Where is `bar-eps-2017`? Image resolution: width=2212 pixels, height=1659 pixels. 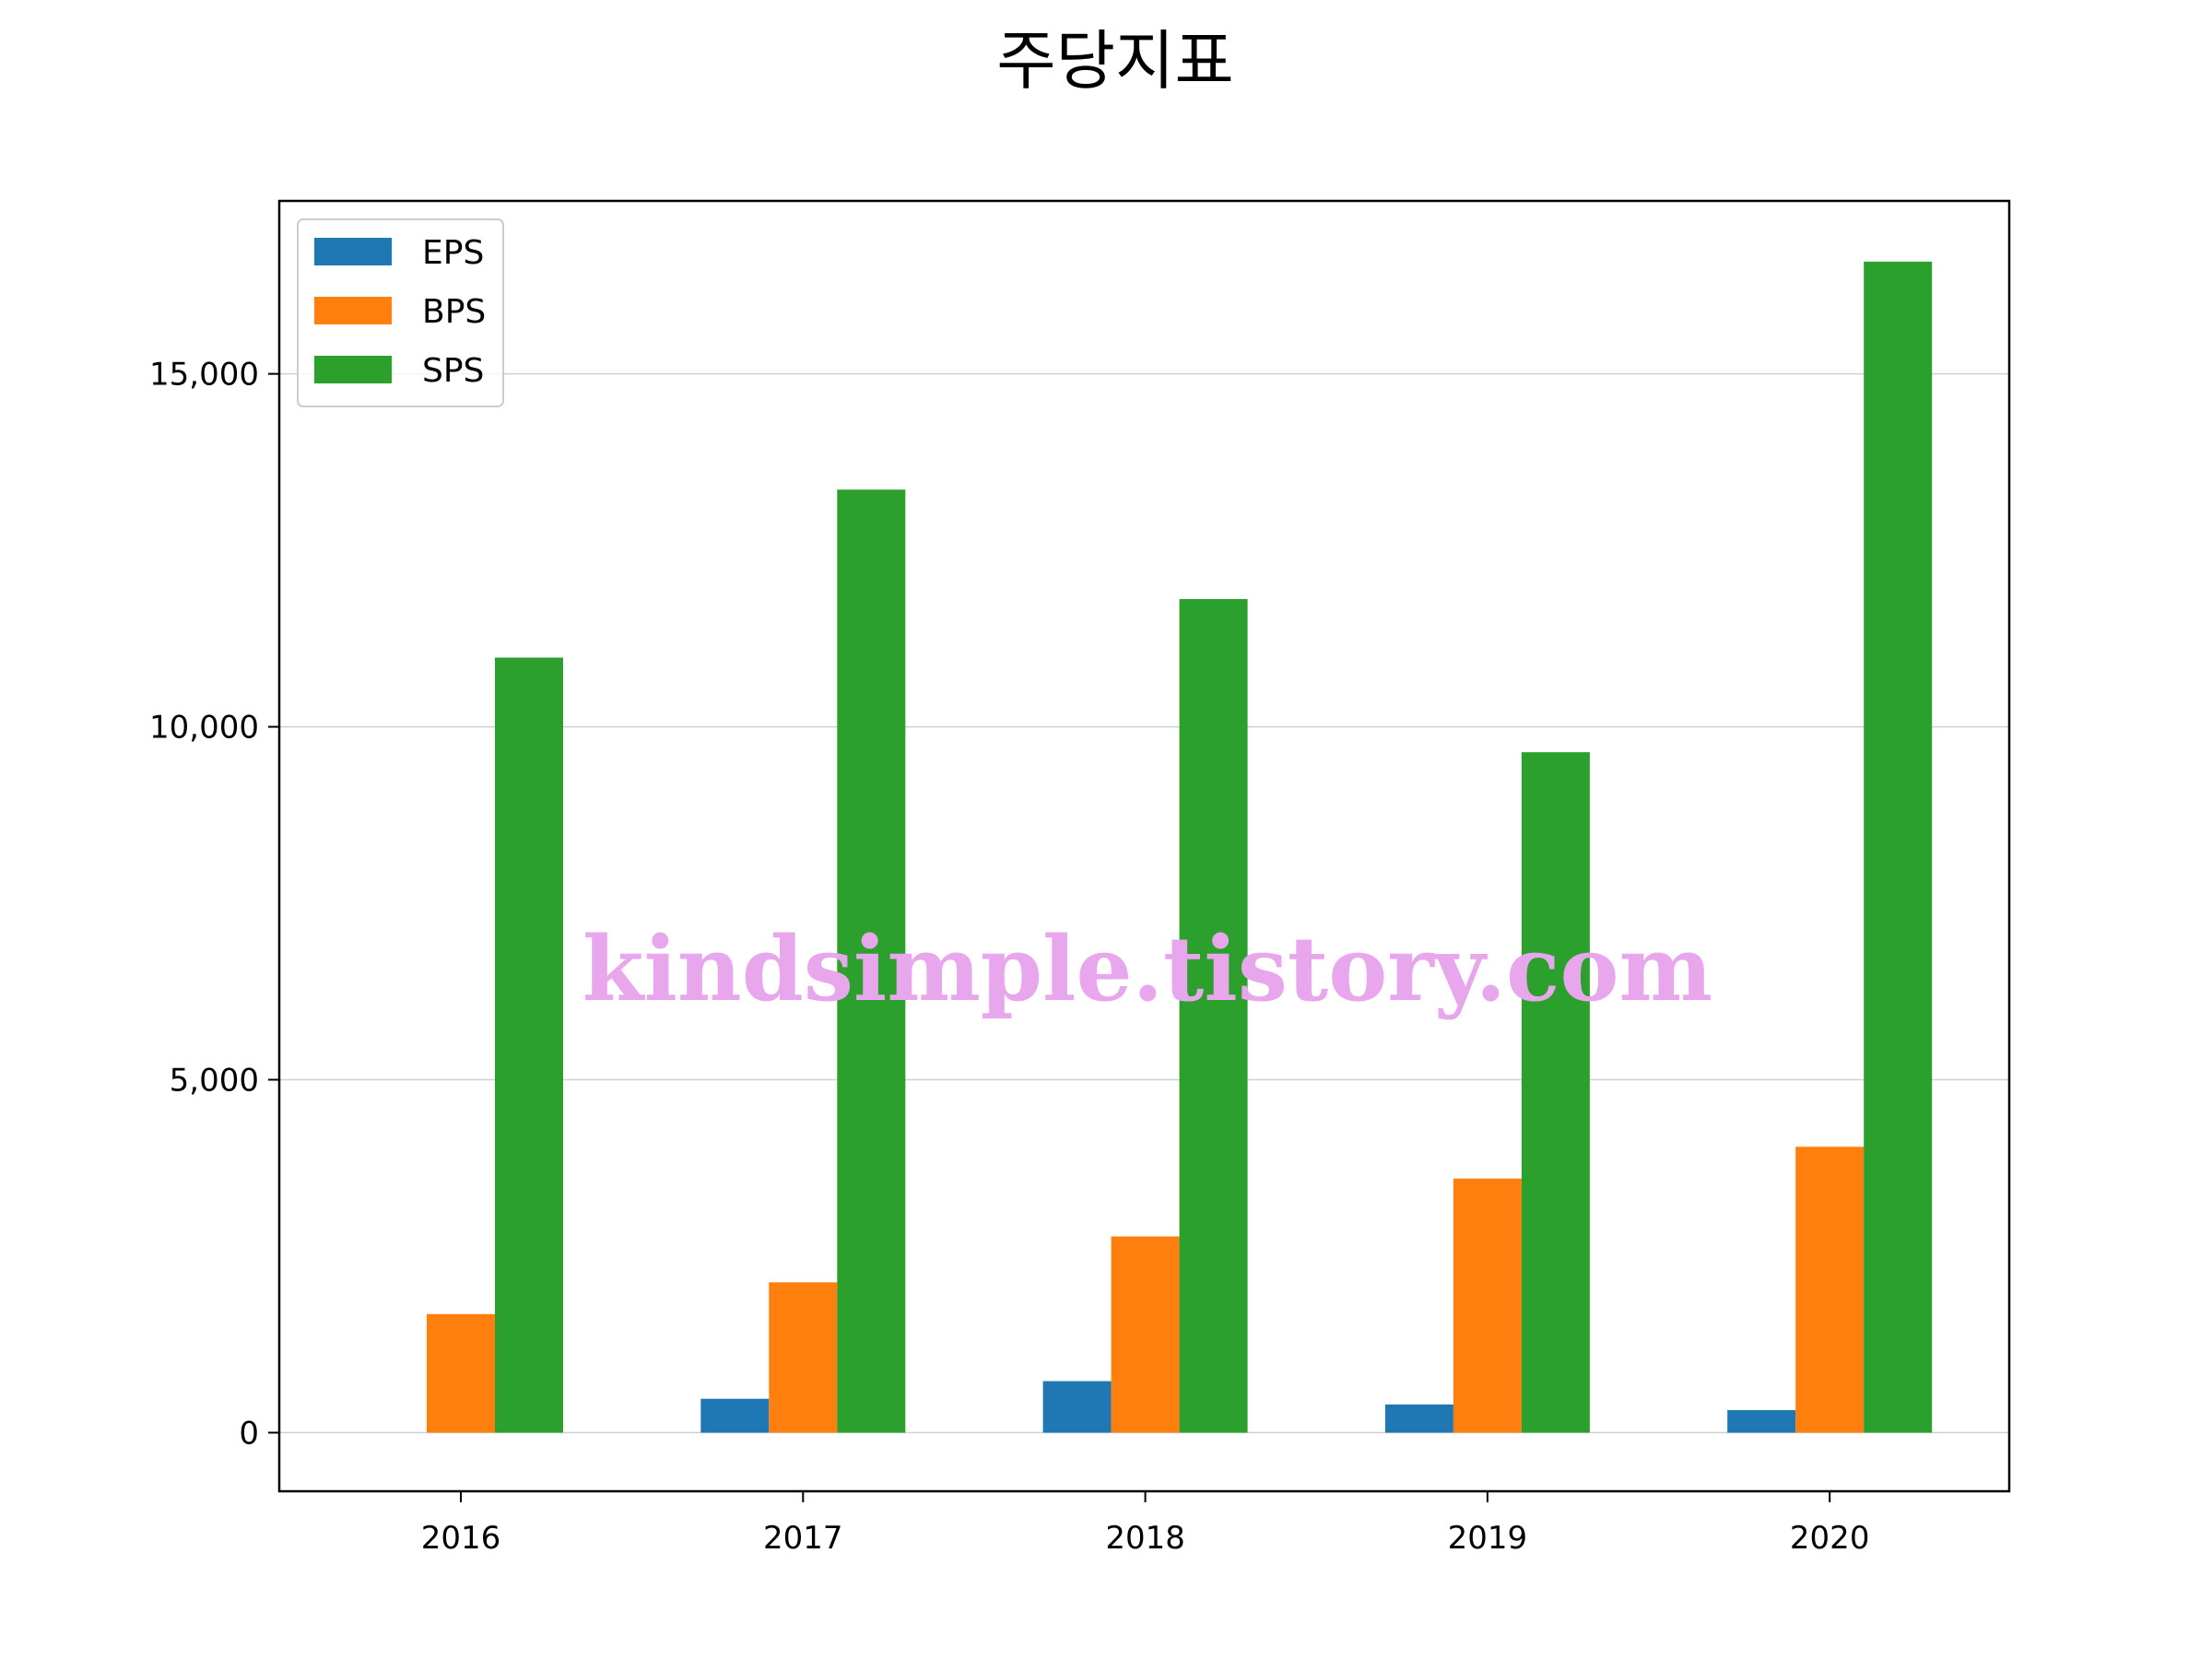
bar-eps-2017 is located at coordinates (735, 1415).